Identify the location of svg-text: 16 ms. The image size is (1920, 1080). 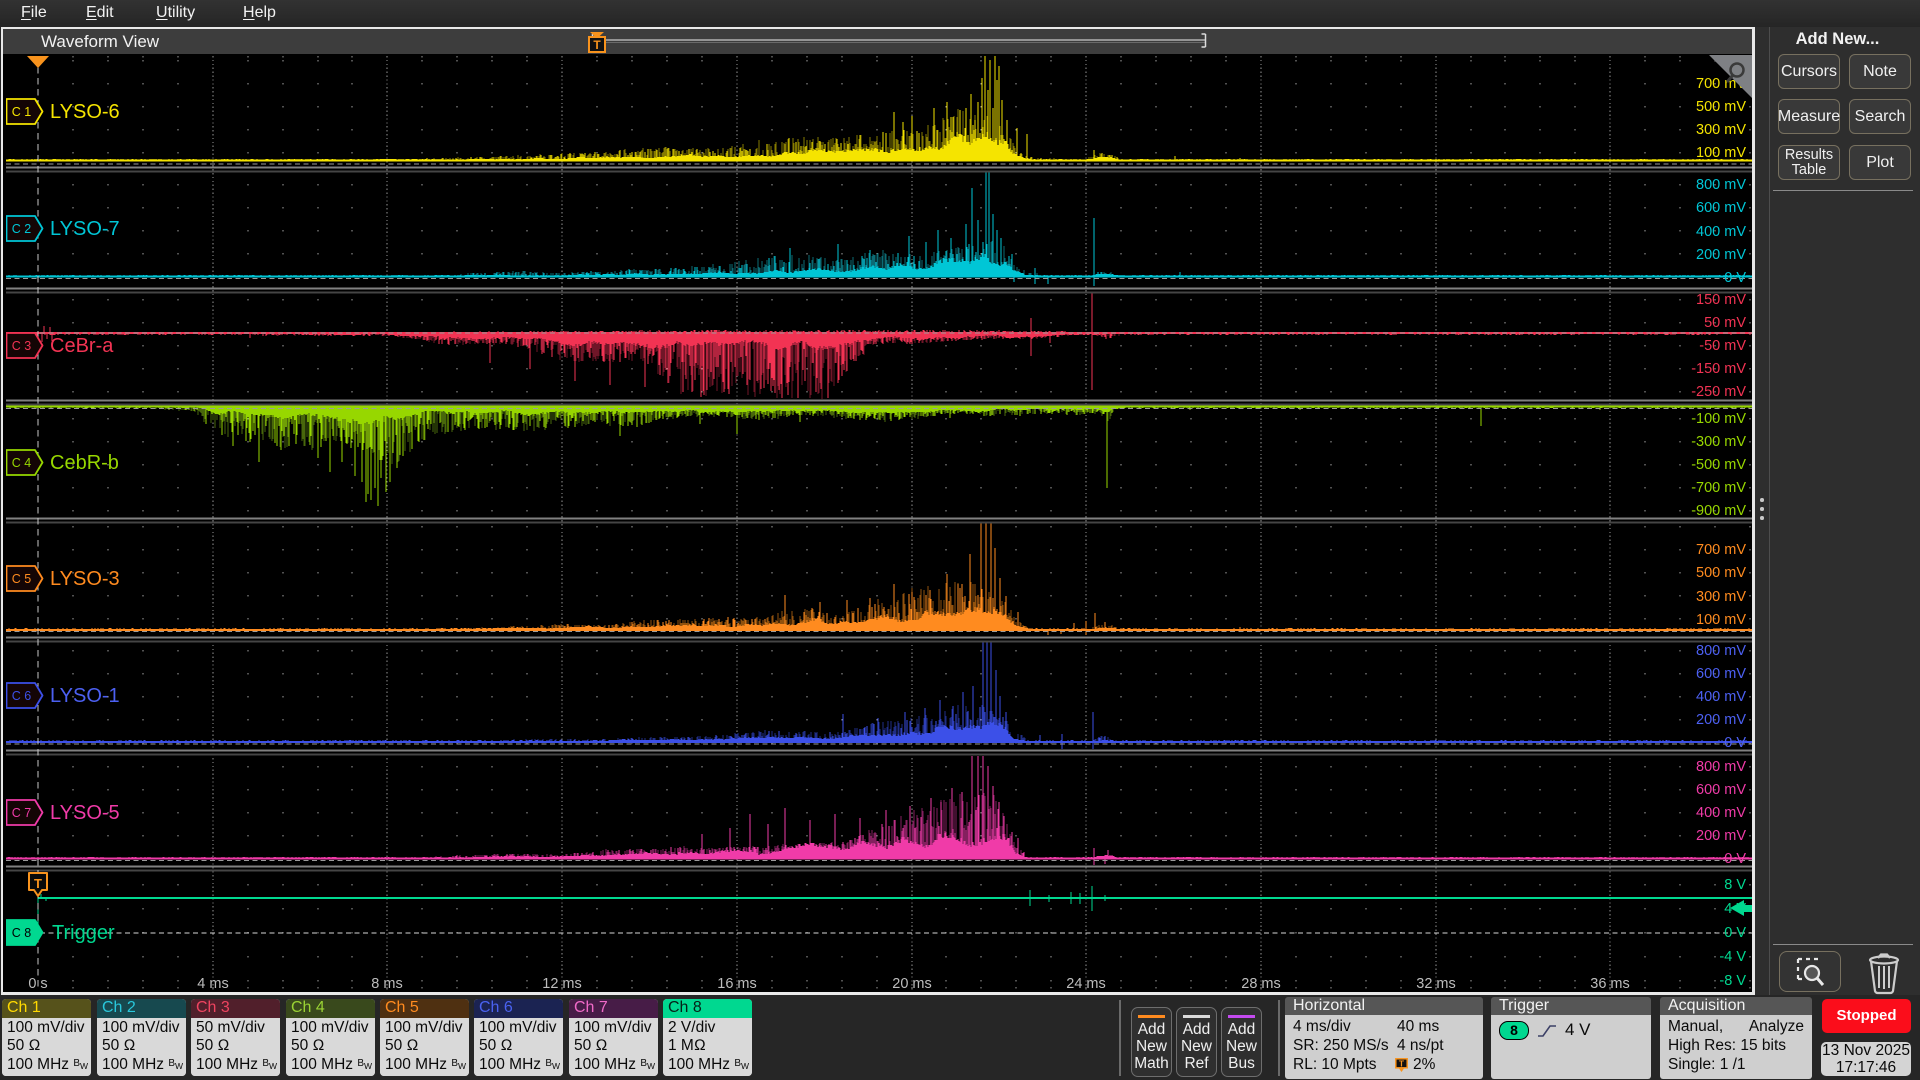
(737, 984).